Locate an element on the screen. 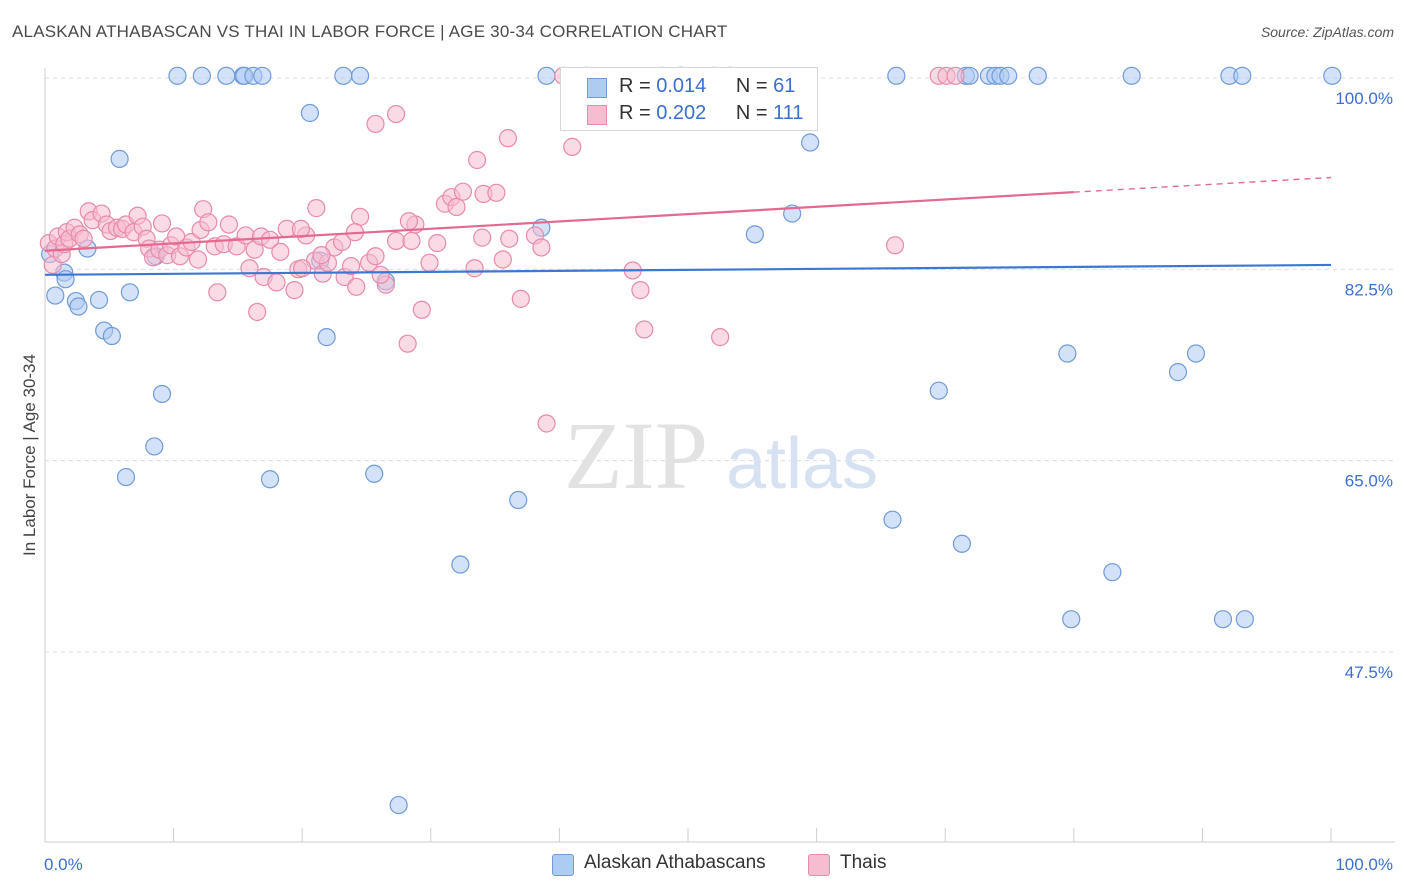 The image size is (1406, 892). legend-row-blue: R = 0.014 N = 61 is located at coordinates (691, 86).